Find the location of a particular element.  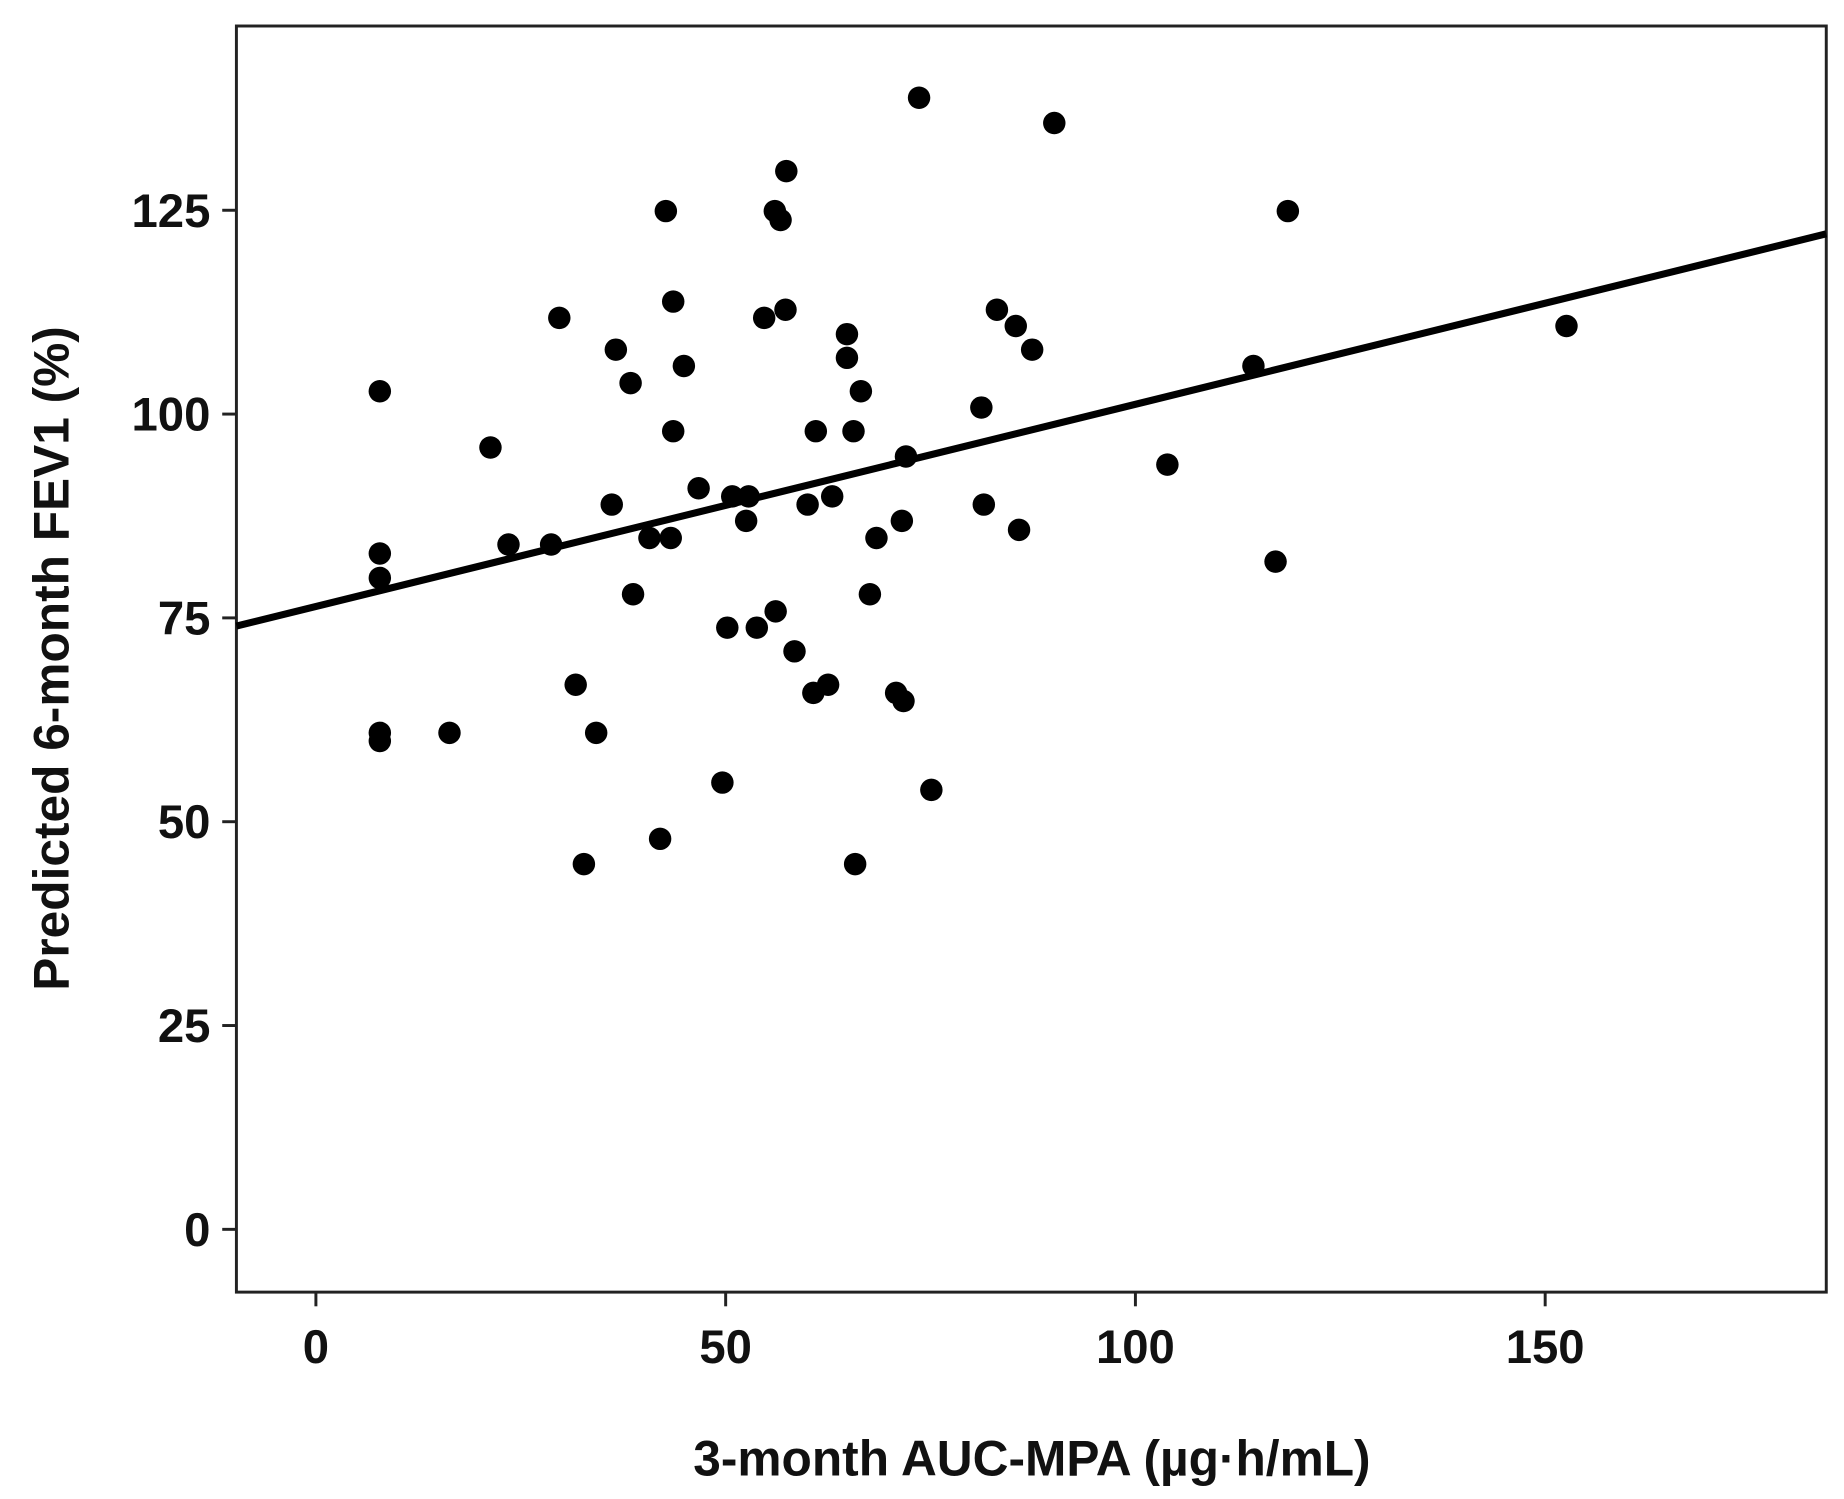

y-tick-label: 0 is located at coordinates (197, 1230).